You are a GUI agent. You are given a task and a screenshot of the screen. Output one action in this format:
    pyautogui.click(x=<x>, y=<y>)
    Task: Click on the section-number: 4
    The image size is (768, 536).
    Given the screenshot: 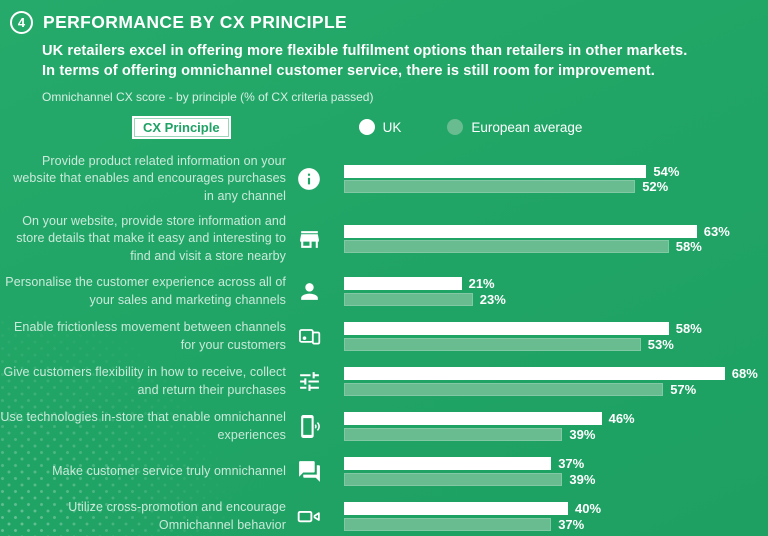 What is the action you would take?
    pyautogui.click(x=21, y=22)
    